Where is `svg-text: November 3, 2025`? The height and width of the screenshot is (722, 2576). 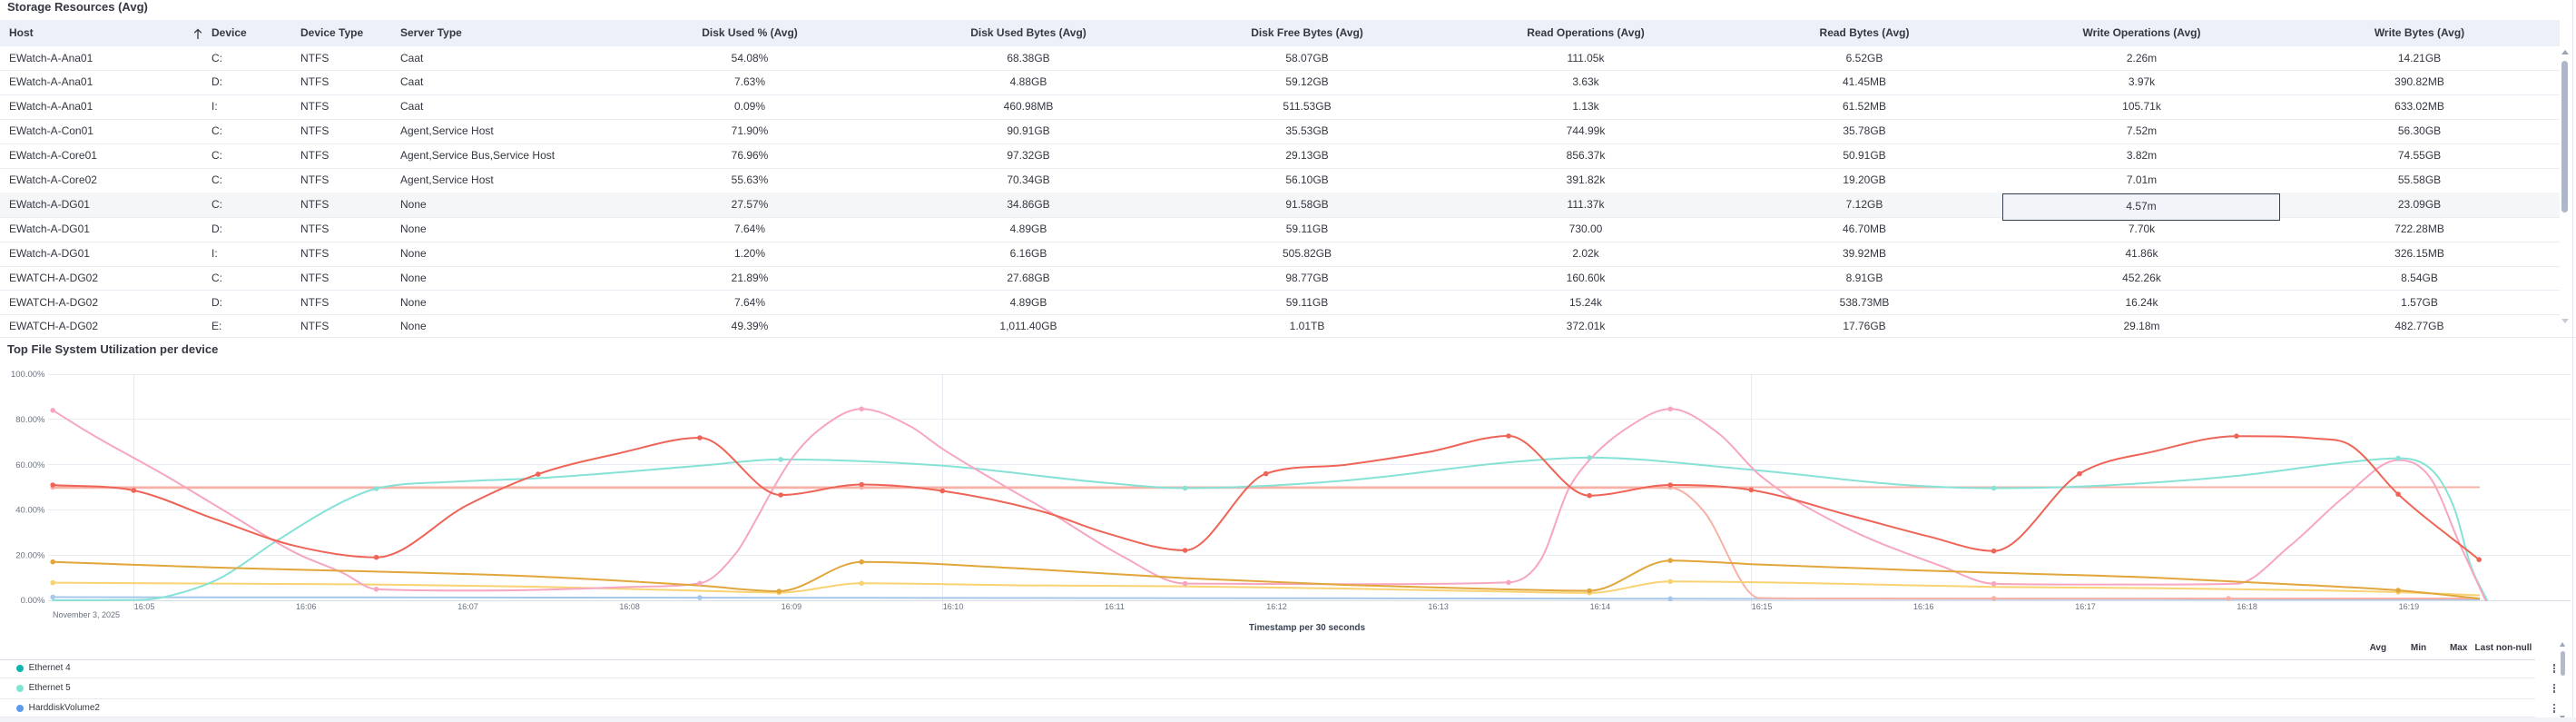
svg-text: November 3, 2025 is located at coordinates (86, 614).